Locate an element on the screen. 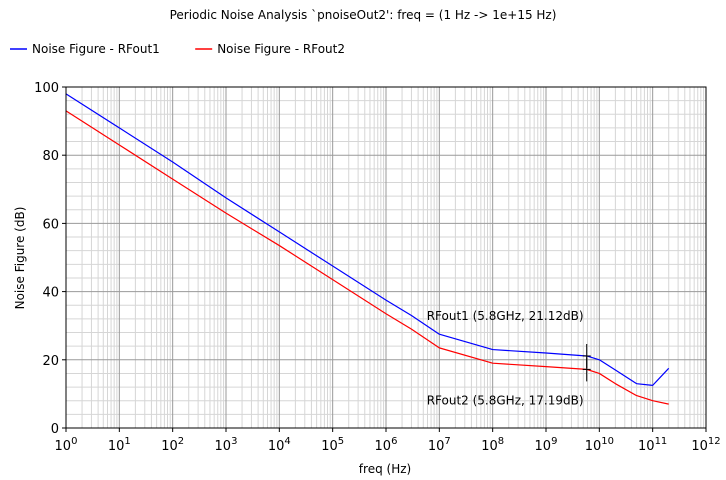  x-tick-label: 10¹¹ is located at coordinates (652, 445).